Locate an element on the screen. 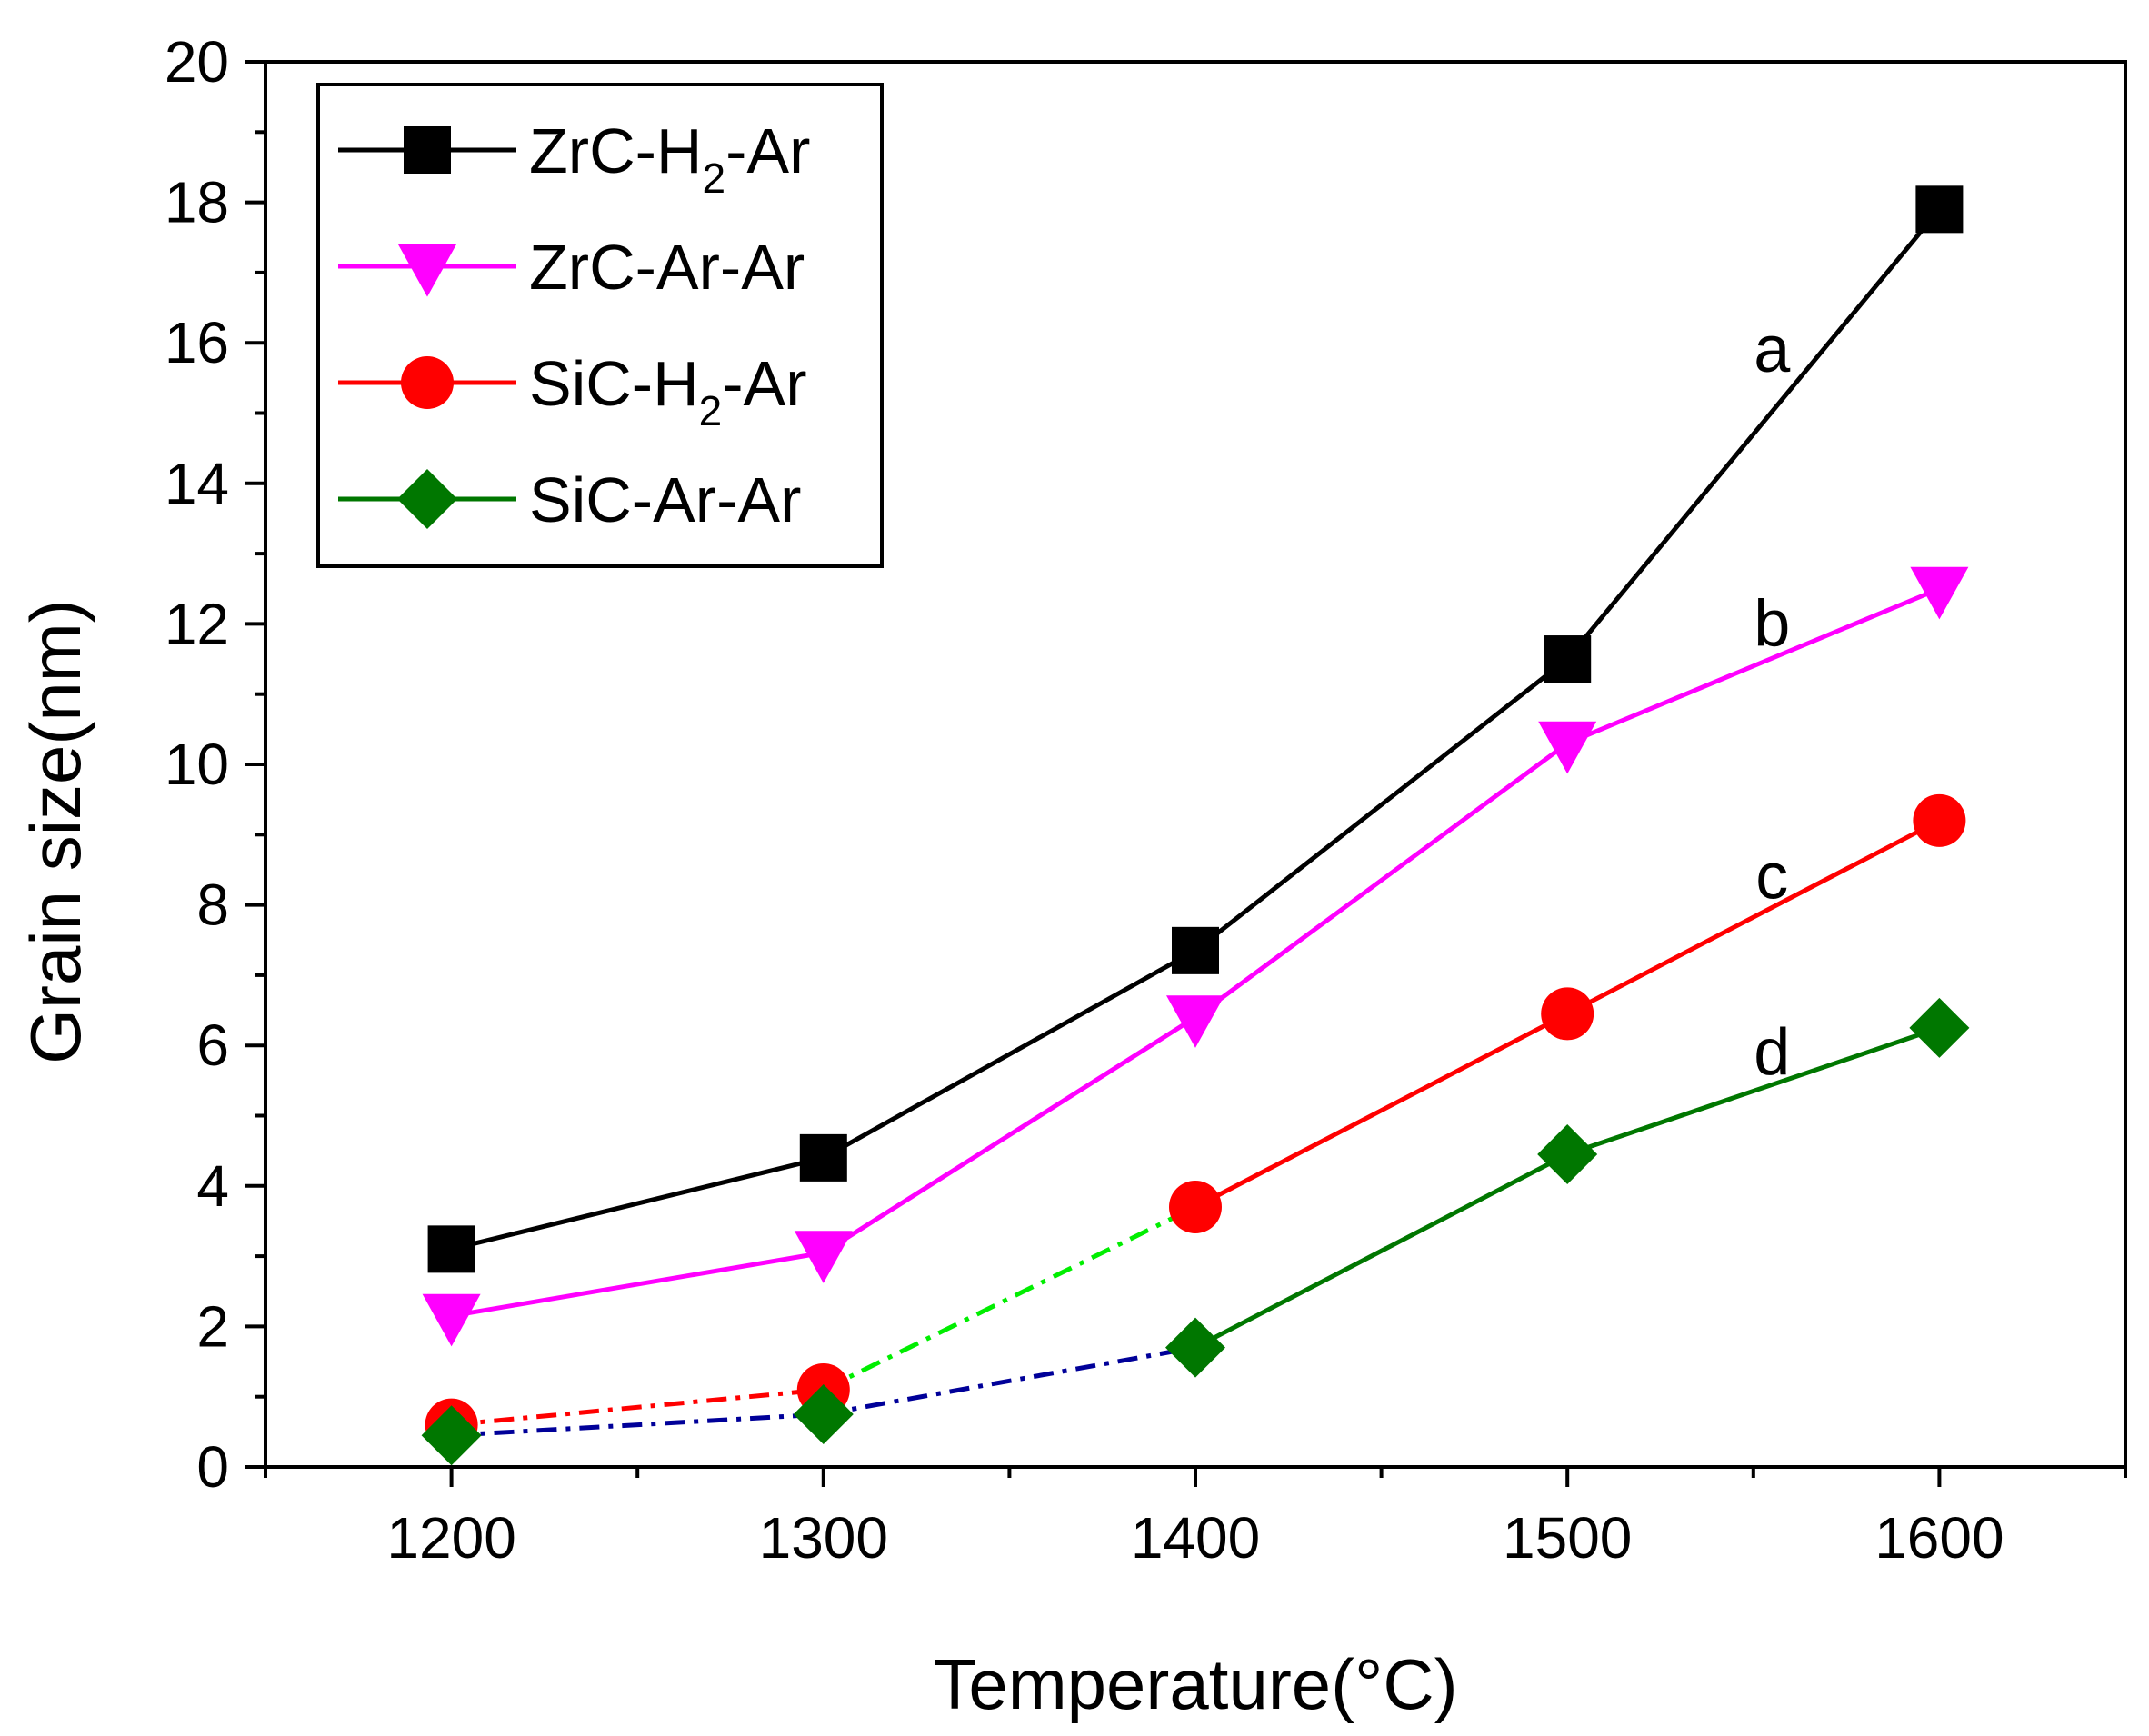  x-tick-label: 1300 is located at coordinates (823, 1538).